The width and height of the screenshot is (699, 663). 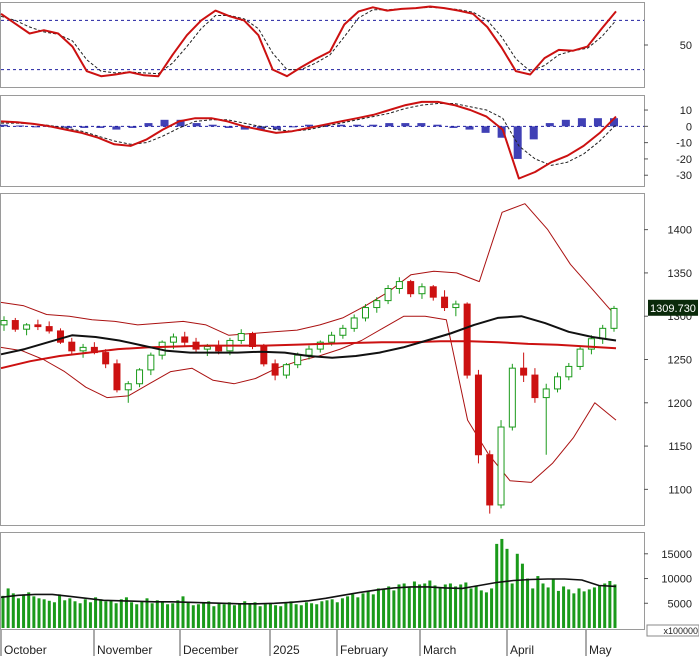 What do you see at coordinates (349, 587) in the screenshot?
I see `volume-panel: 15000 10000 5000 x100000` at bounding box center [349, 587].